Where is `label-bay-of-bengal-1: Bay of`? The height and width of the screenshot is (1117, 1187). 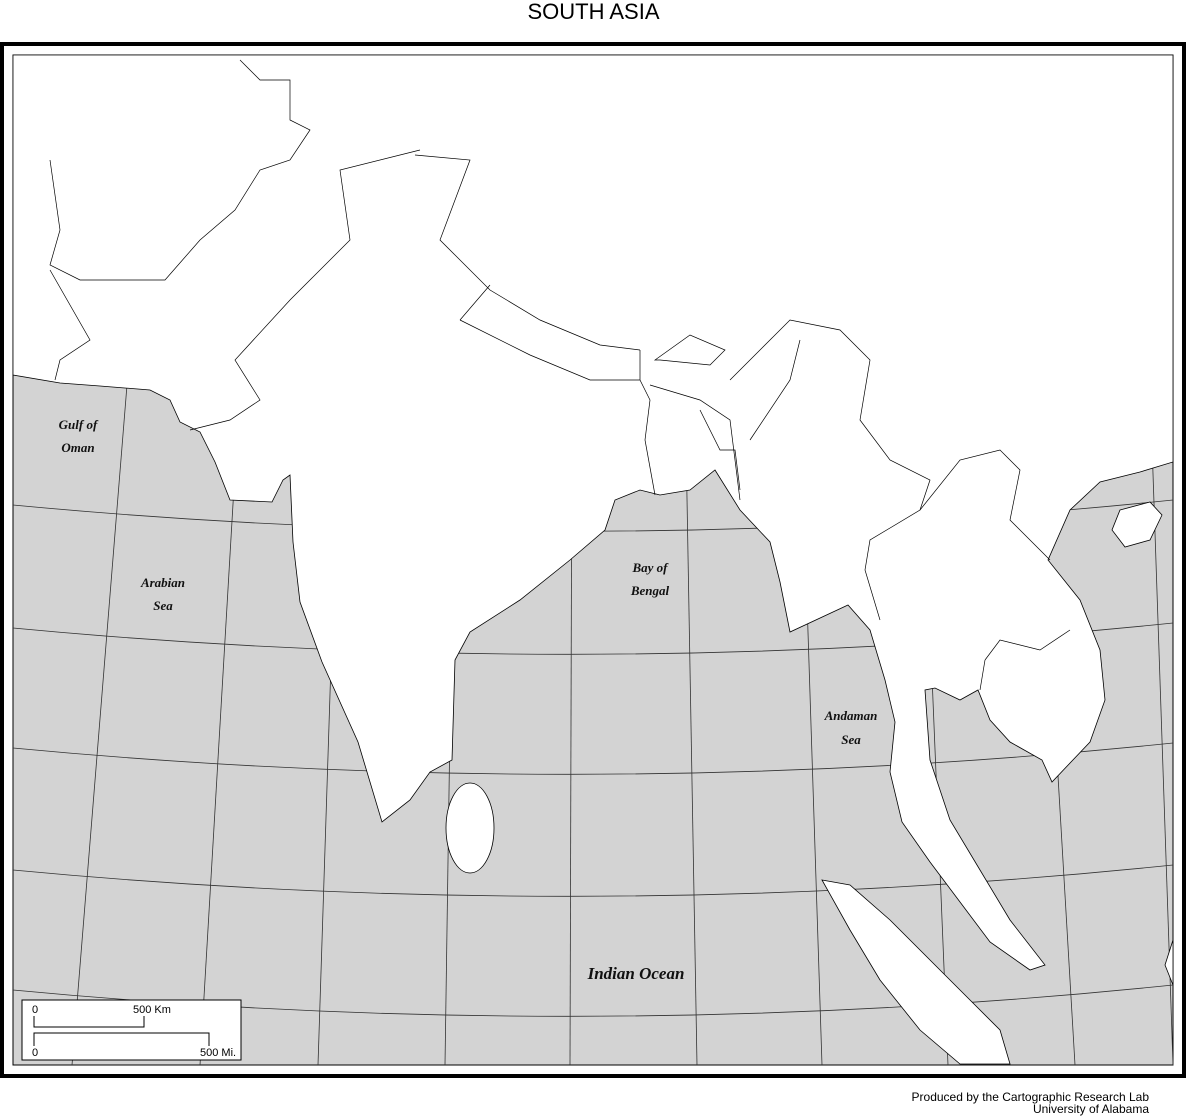 label-bay-of-bengal-1: Bay of is located at coordinates (650, 567).